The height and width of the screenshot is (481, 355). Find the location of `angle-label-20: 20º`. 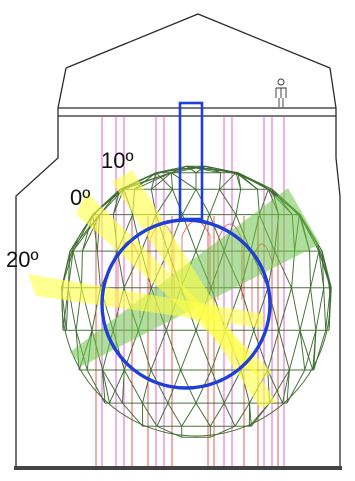

angle-label-20: 20º is located at coordinates (22, 259).